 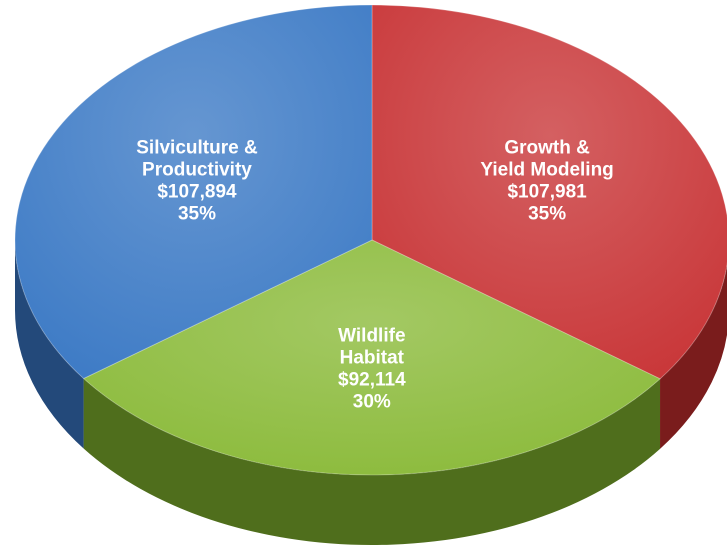 I want to click on category-label: Yield Modeling, so click(x=546, y=170).